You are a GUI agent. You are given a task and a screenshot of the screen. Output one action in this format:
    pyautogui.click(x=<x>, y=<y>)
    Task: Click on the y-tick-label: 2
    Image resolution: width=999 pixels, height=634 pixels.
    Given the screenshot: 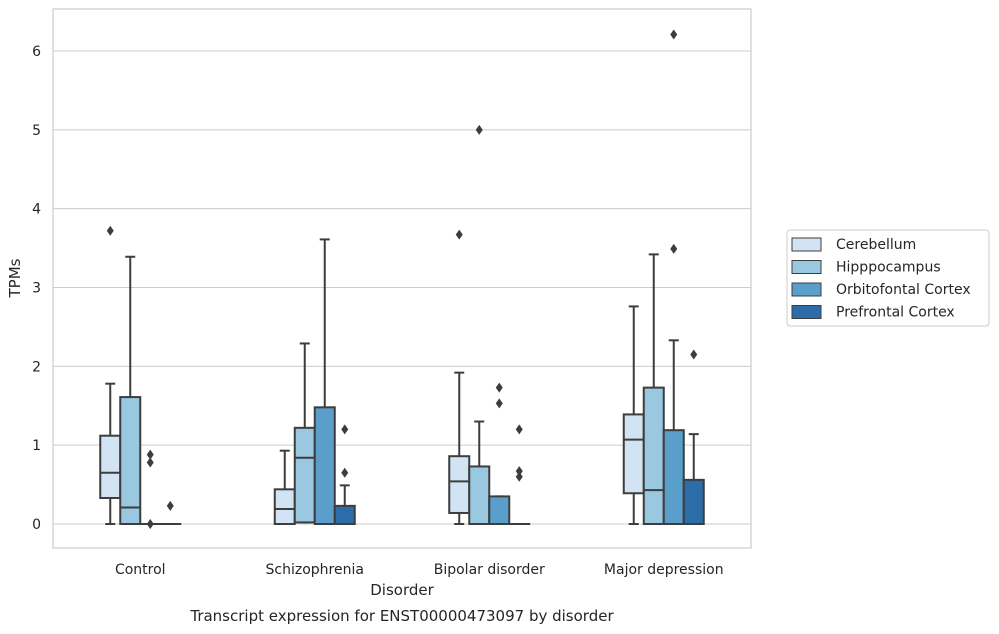 What is the action you would take?
    pyautogui.click(x=36, y=367)
    